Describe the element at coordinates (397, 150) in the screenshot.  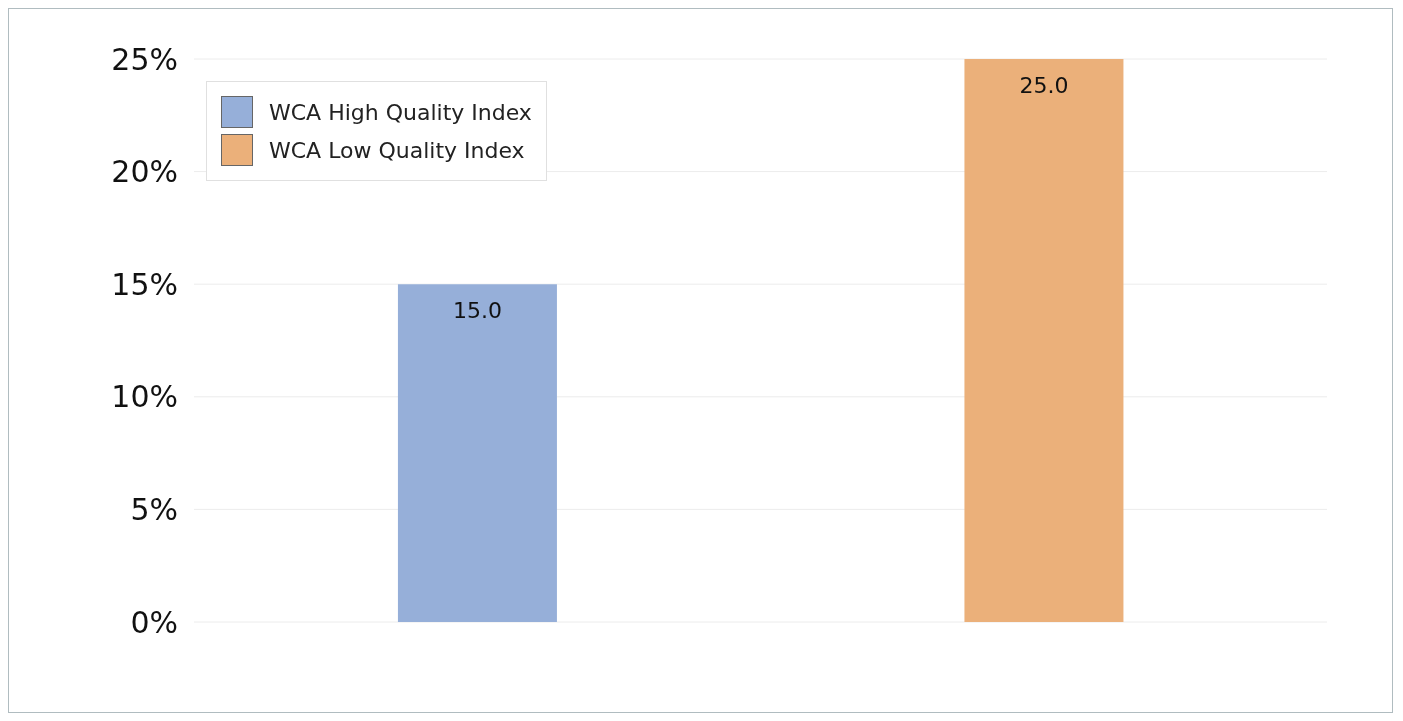
I see `legend-label: WCA Low Quality Index` at that location.